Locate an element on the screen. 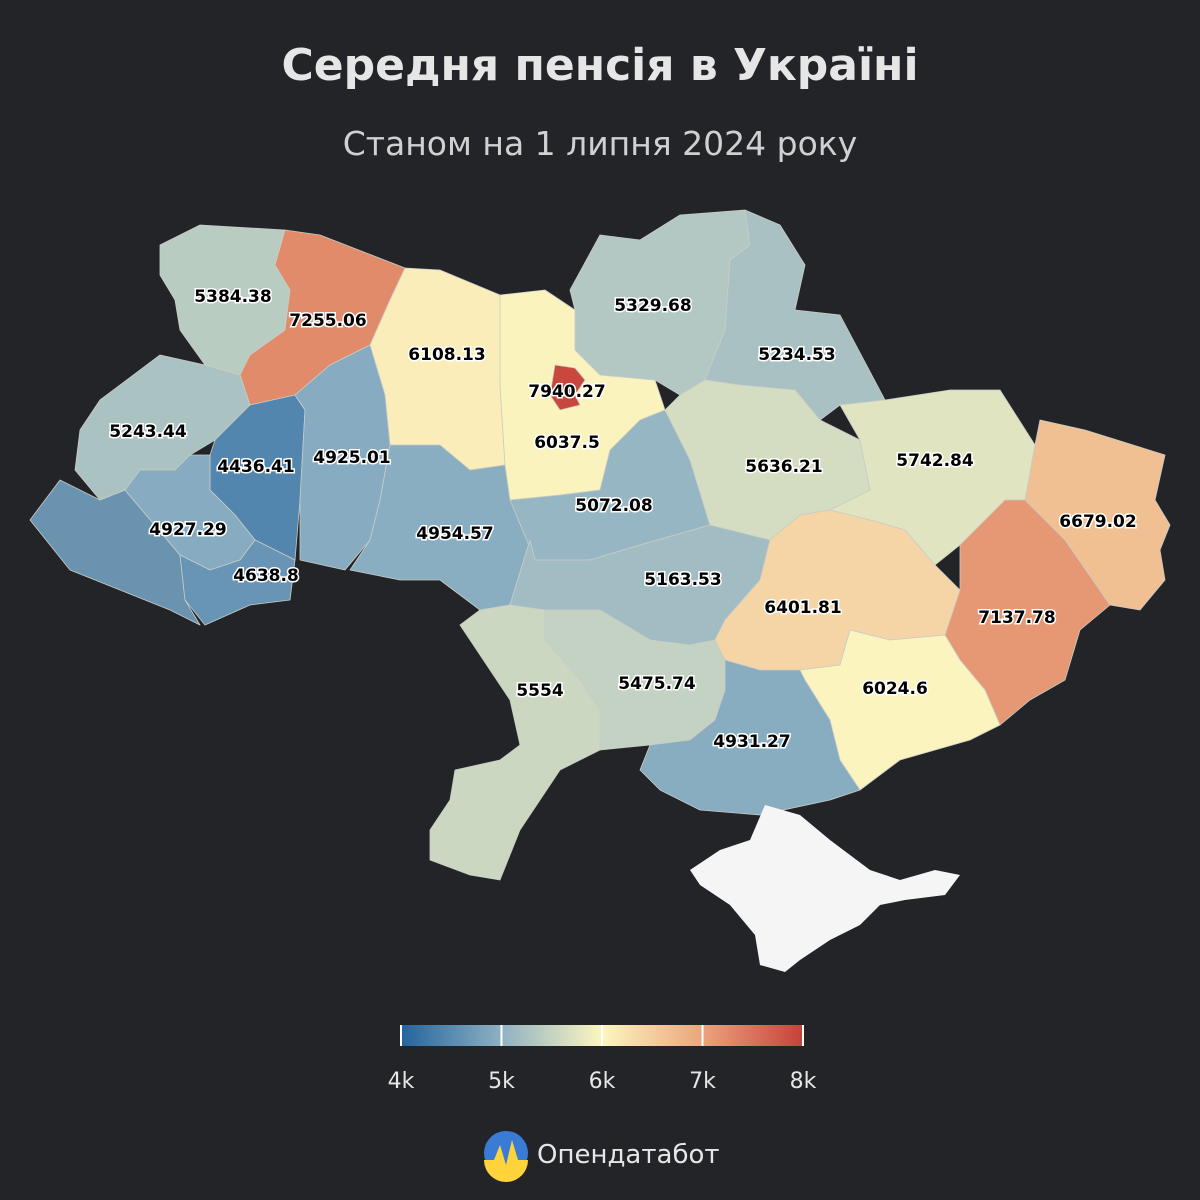 The width and height of the screenshot is (1200, 1200). region-value-label: 5072.08 is located at coordinates (613, 506).